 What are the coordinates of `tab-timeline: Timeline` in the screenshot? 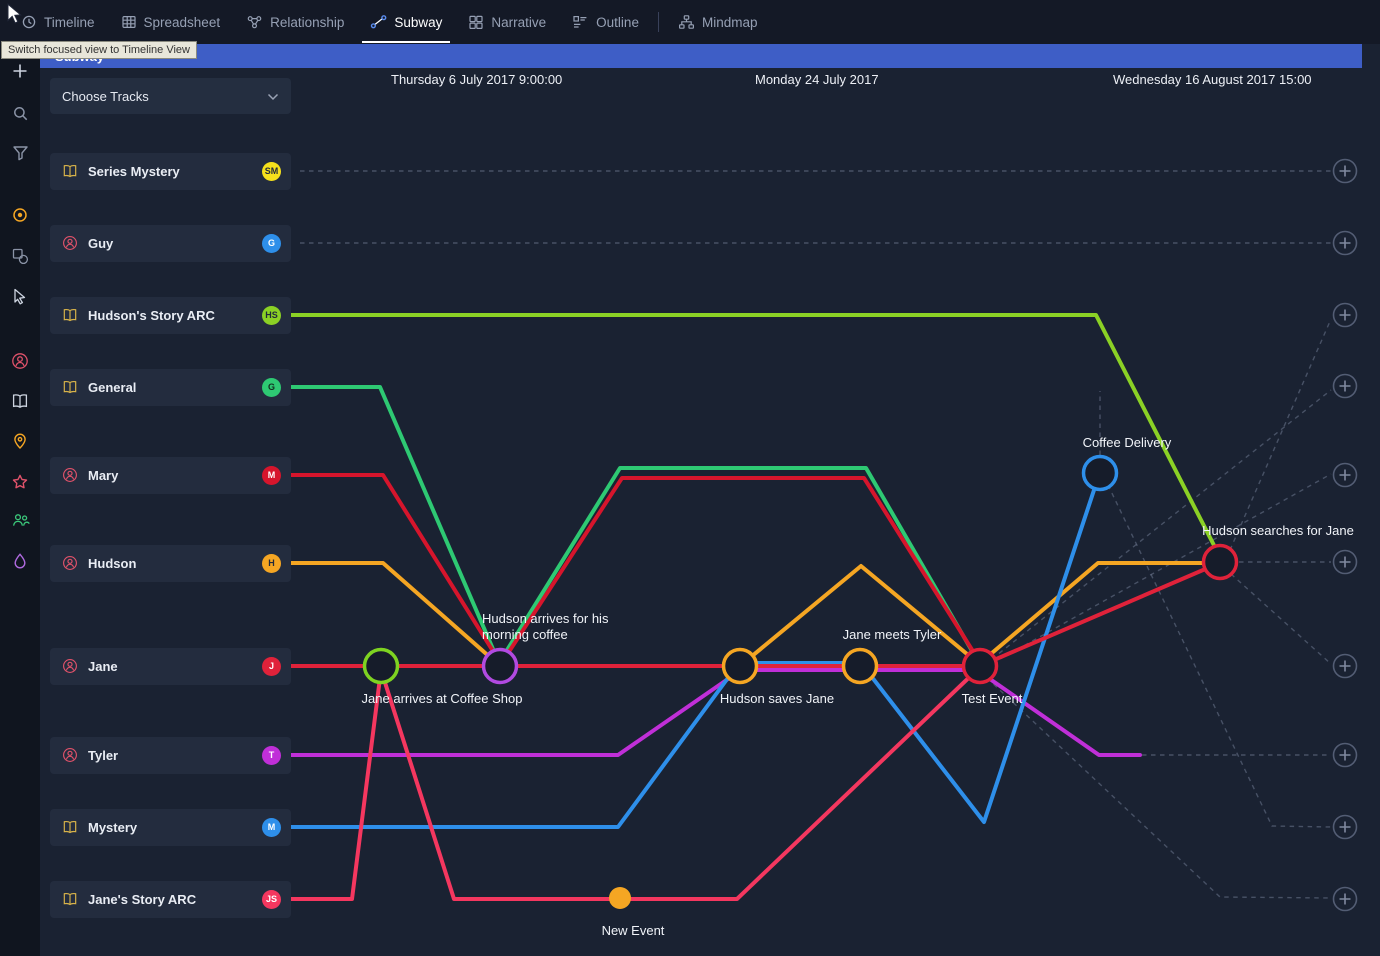 It's located at (58, 22).